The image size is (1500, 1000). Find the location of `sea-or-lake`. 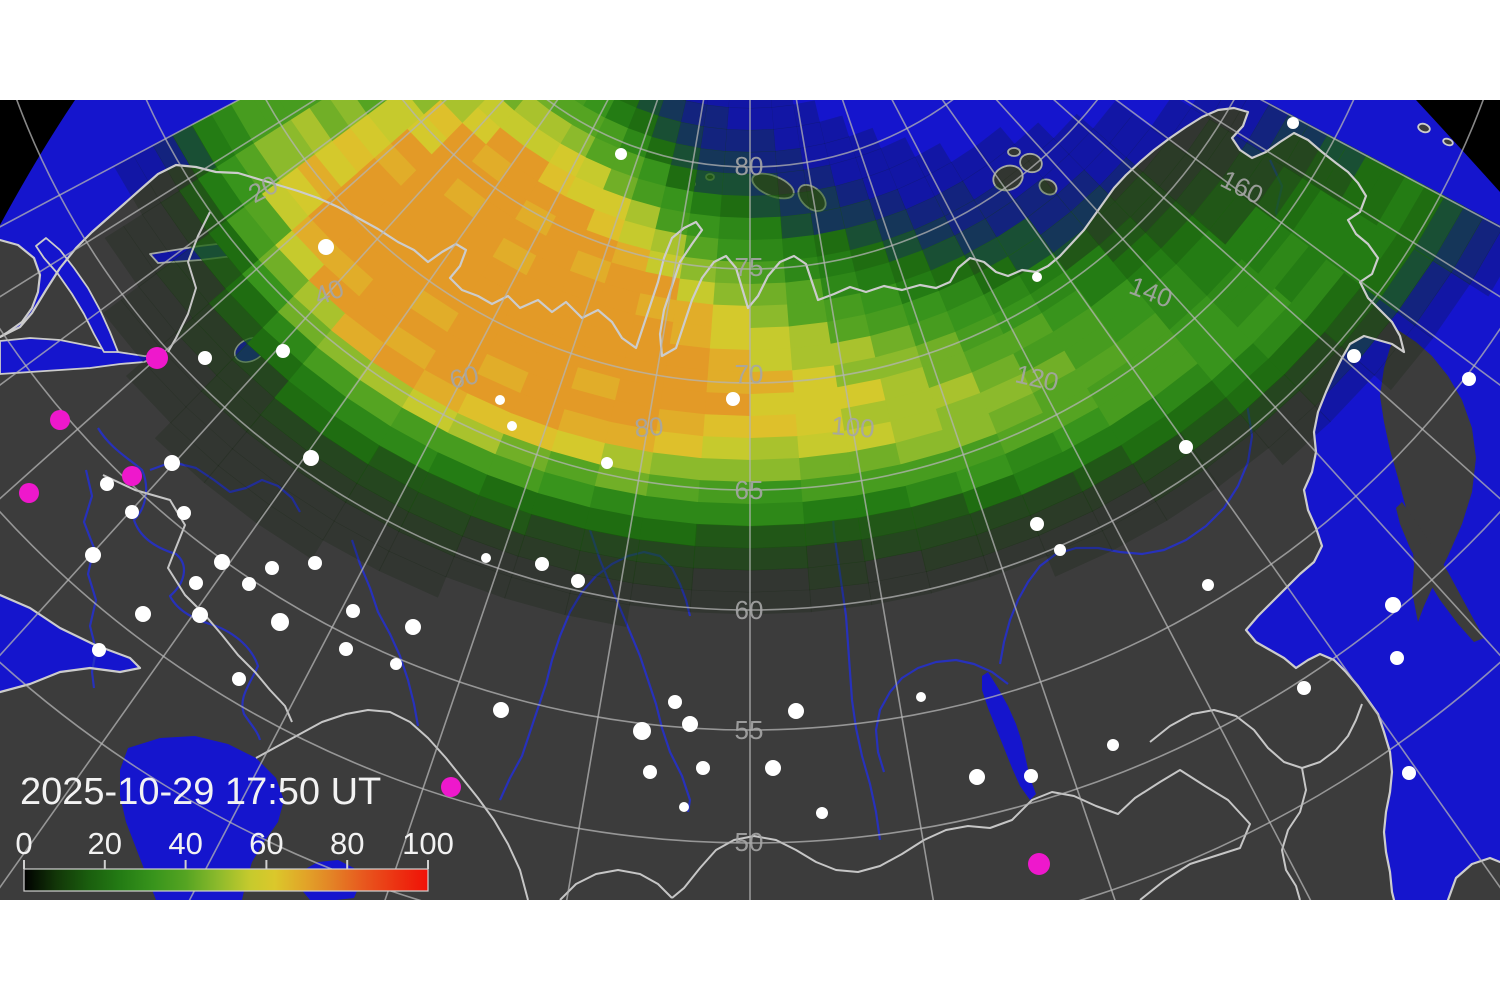

sea-or-lake is located at coordinates (1009, 736).